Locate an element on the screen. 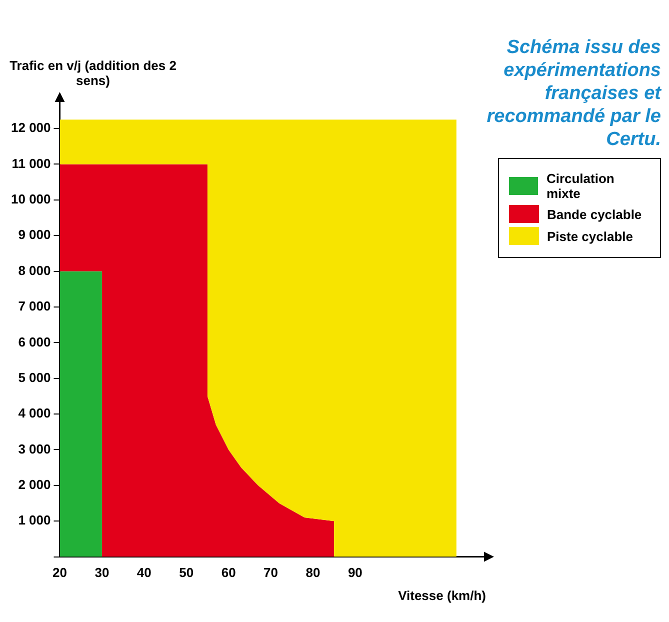 The image size is (669, 622). y-tick-label: 10 000 is located at coordinates (30, 199).